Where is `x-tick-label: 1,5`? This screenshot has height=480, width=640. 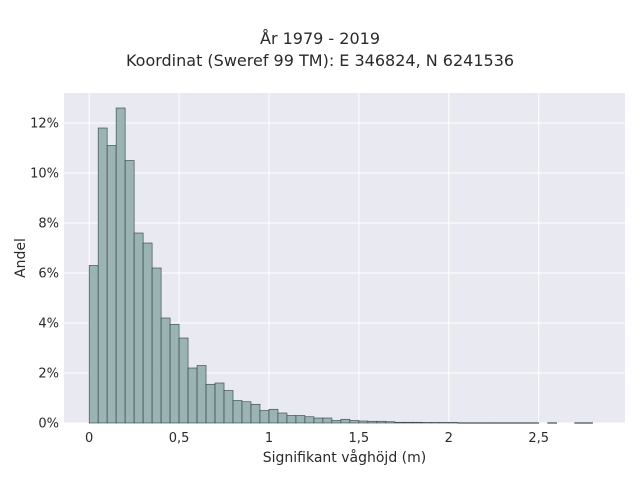 x-tick-label: 1,5 is located at coordinates (359, 438).